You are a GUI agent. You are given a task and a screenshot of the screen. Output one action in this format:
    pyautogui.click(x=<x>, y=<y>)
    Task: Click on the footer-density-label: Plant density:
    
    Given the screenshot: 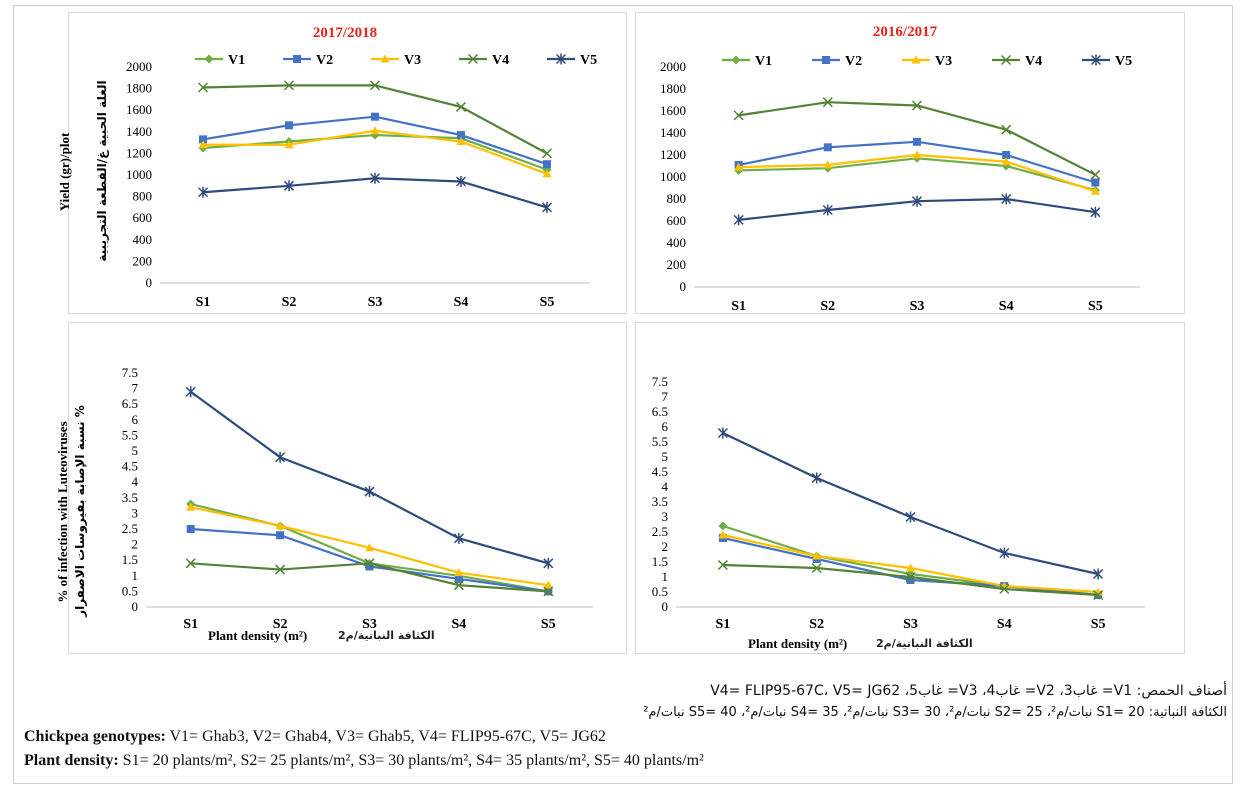 What is the action you would take?
    pyautogui.click(x=71, y=760)
    